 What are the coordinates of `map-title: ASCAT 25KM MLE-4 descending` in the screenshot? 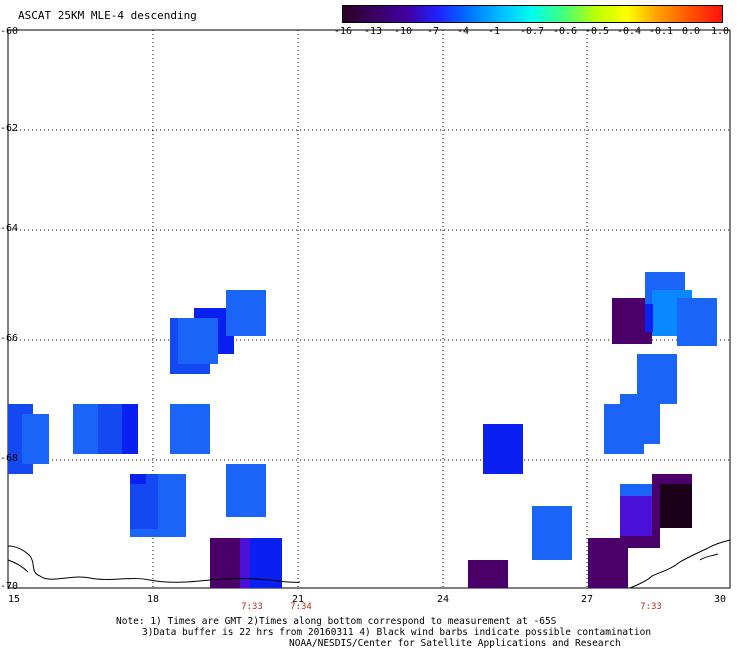 It's located at (107, 15).